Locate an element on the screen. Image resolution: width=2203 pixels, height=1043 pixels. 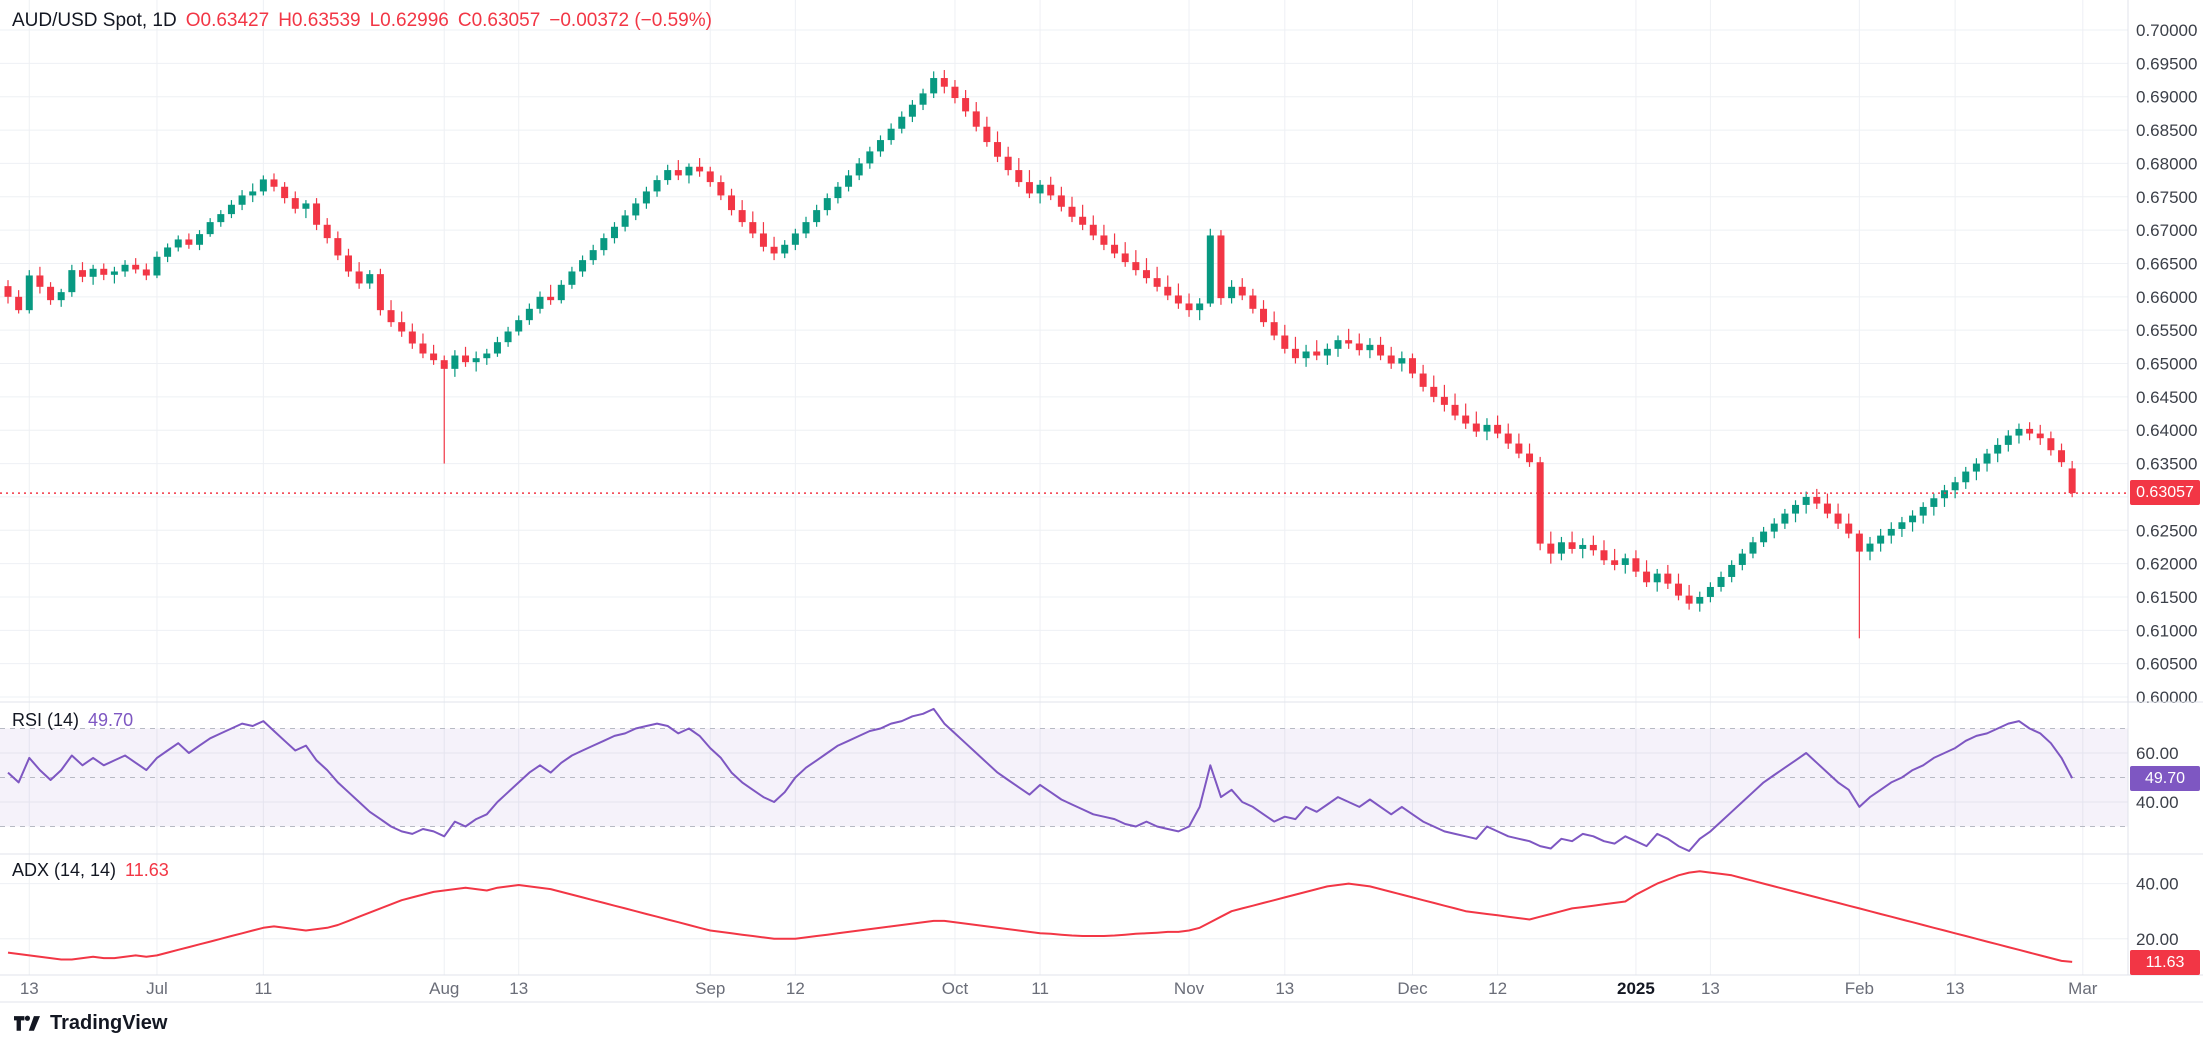
ohlc-close: C0.63057 is located at coordinates (499, 20).